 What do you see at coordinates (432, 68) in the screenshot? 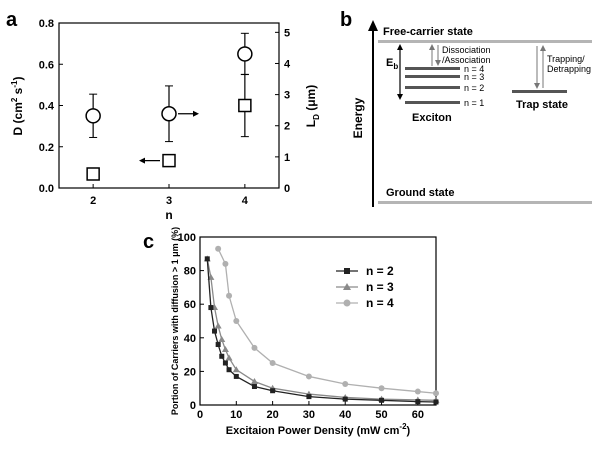
I see `exciton-level-n4` at bounding box center [432, 68].